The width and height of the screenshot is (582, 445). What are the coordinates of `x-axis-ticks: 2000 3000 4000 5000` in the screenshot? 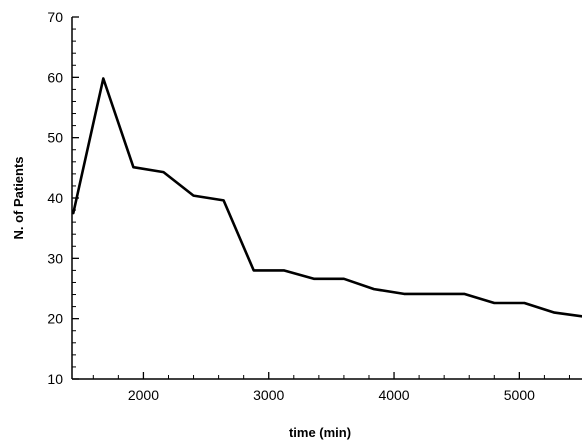 It's located at (331, 387).